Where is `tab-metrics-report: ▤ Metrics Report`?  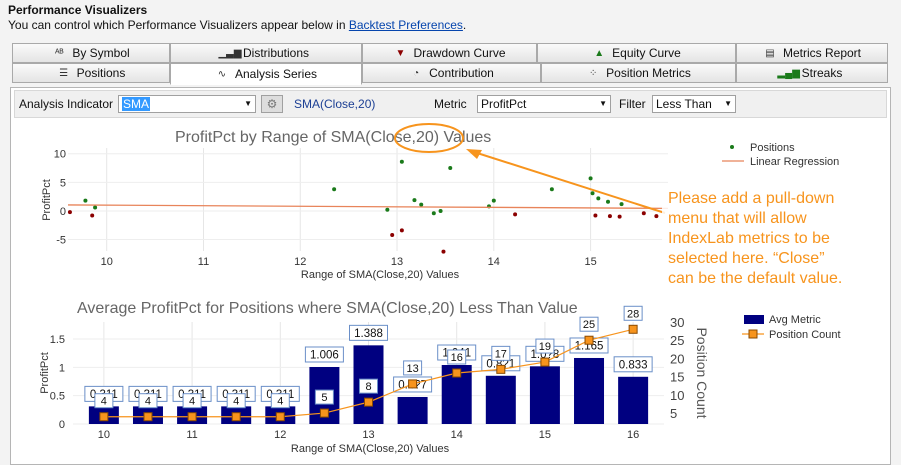 tab-metrics-report: ▤ Metrics Report is located at coordinates (812, 53).